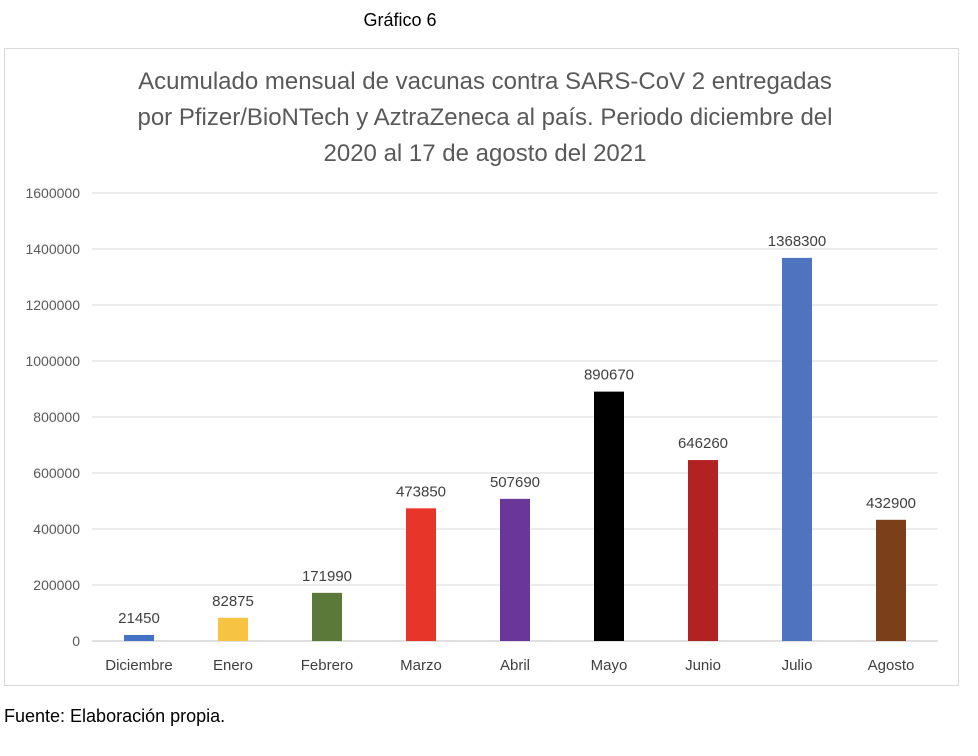 Image resolution: width=978 pixels, height=756 pixels. Describe the element at coordinates (797, 665) in the screenshot. I see `x-tick-label: Julio` at that location.